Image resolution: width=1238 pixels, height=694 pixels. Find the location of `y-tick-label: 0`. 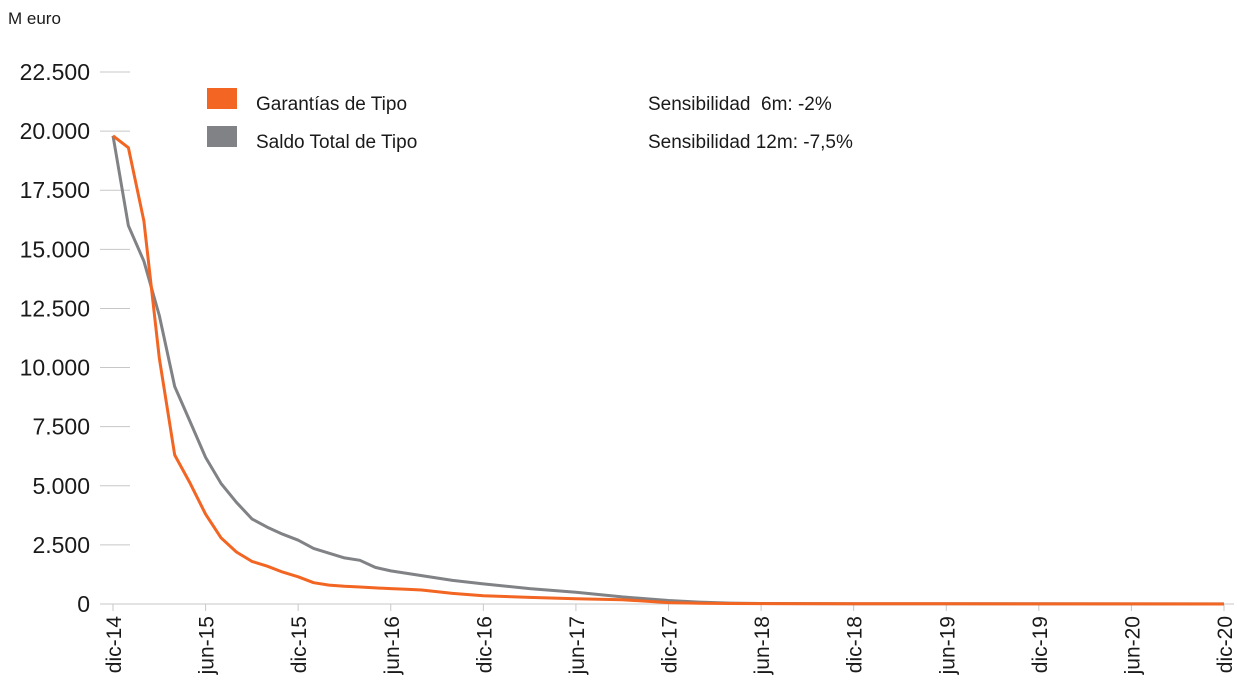

y-tick-label: 0 is located at coordinates (83, 604).